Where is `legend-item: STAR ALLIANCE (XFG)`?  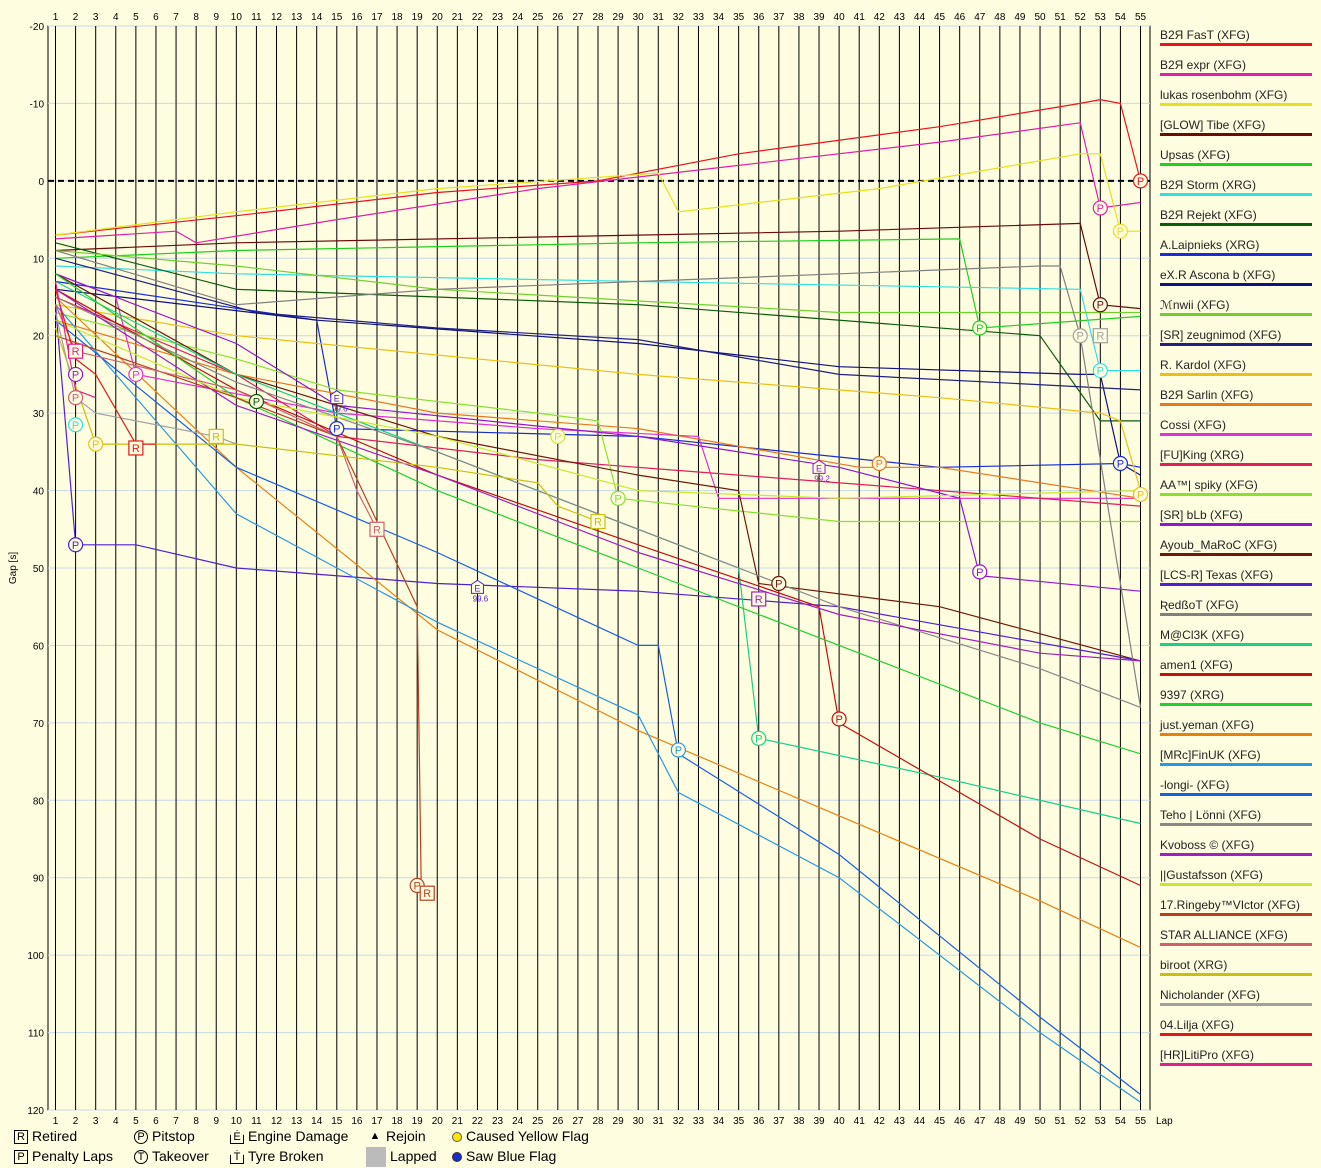 legend-item: STAR ALLIANCE (XFG) is located at coordinates (1237, 941).